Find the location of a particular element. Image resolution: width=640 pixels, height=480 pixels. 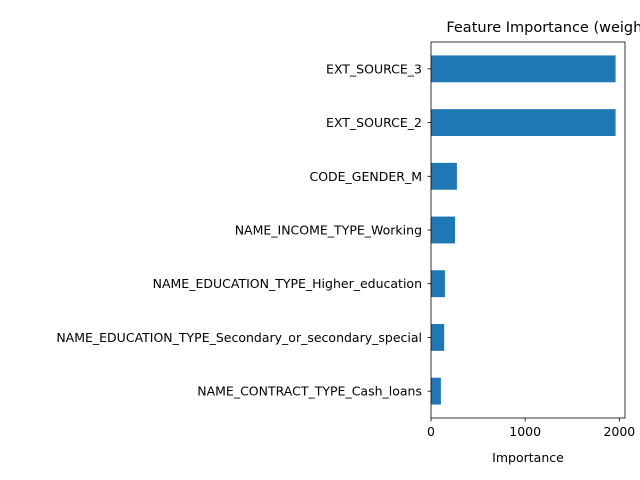

bar-code-gender-m is located at coordinates (444, 176).